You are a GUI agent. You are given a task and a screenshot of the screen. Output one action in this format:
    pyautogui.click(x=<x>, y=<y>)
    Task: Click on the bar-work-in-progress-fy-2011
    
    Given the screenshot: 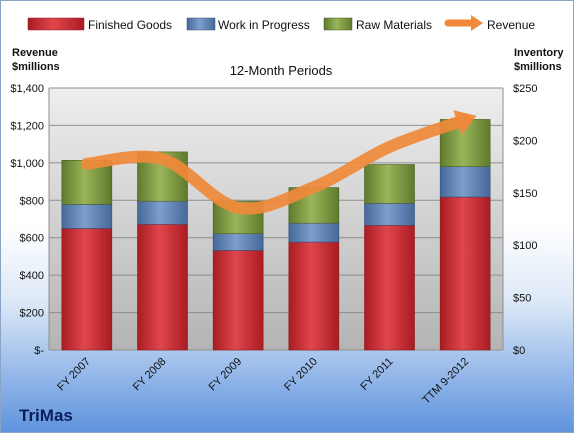 What is the action you would take?
    pyautogui.click(x=389, y=214)
    